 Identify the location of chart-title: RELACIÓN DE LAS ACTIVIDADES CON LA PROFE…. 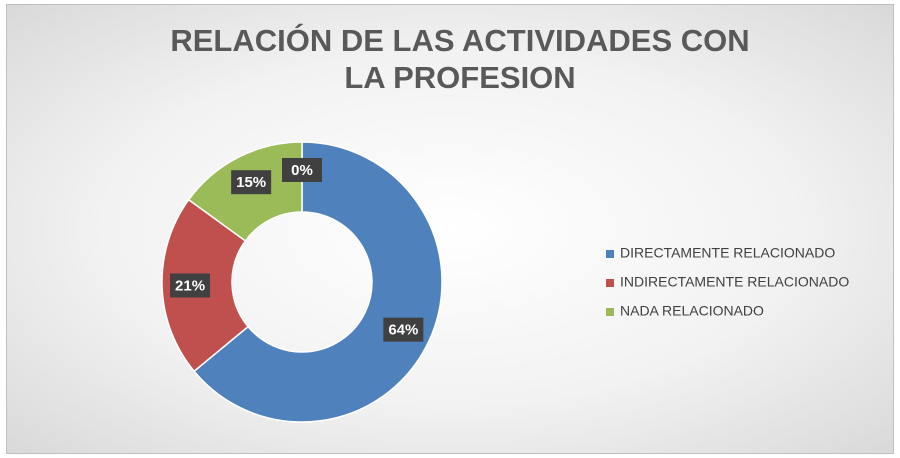
(460, 59).